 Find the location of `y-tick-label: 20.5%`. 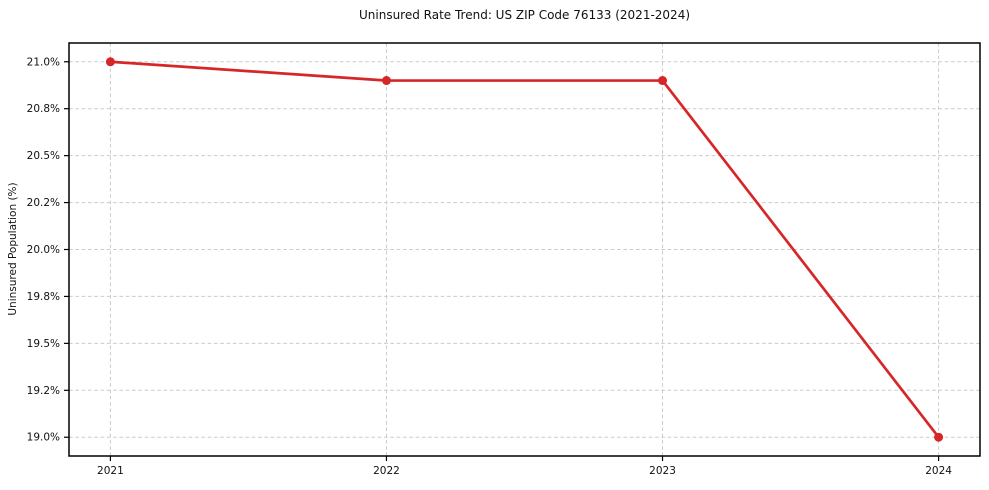

y-tick-label: 20.5% is located at coordinates (43, 156).